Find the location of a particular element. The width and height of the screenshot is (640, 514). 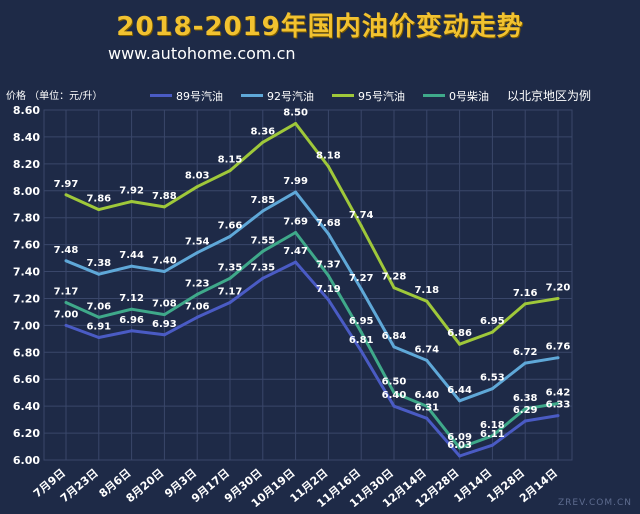

data-label: 7.08 is located at coordinates (164, 304).